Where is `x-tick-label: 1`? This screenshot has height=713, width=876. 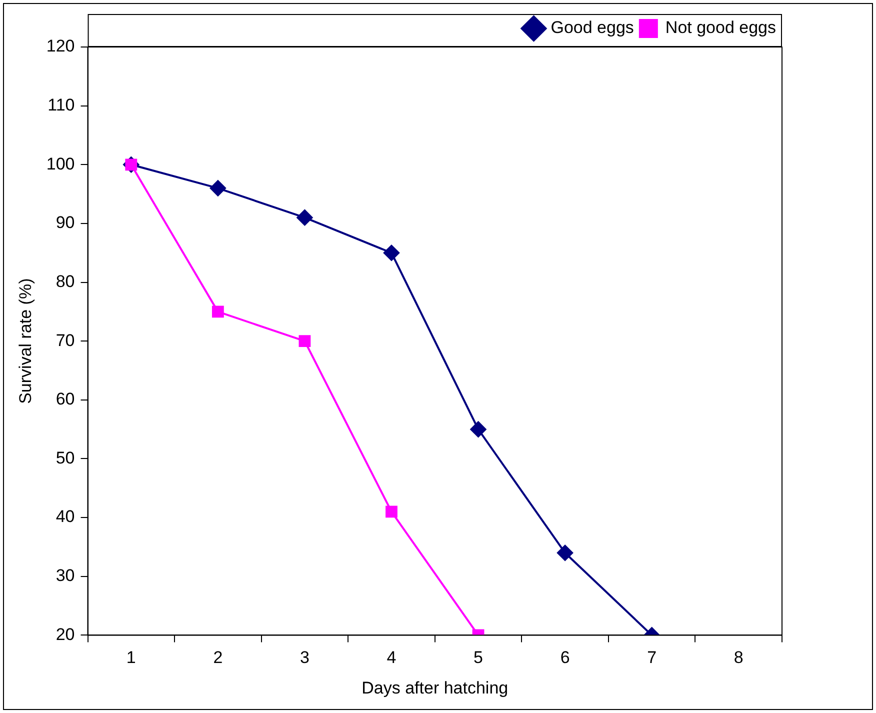
x-tick-label: 1 is located at coordinates (131, 658).